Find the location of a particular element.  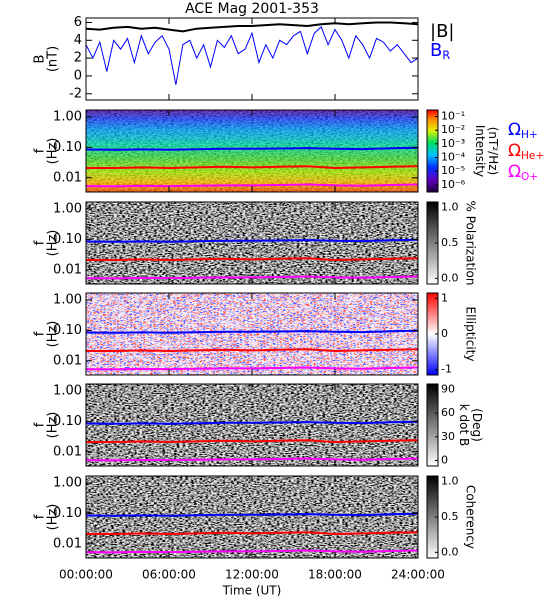

legend-label: |B| is located at coordinates (442, 31).